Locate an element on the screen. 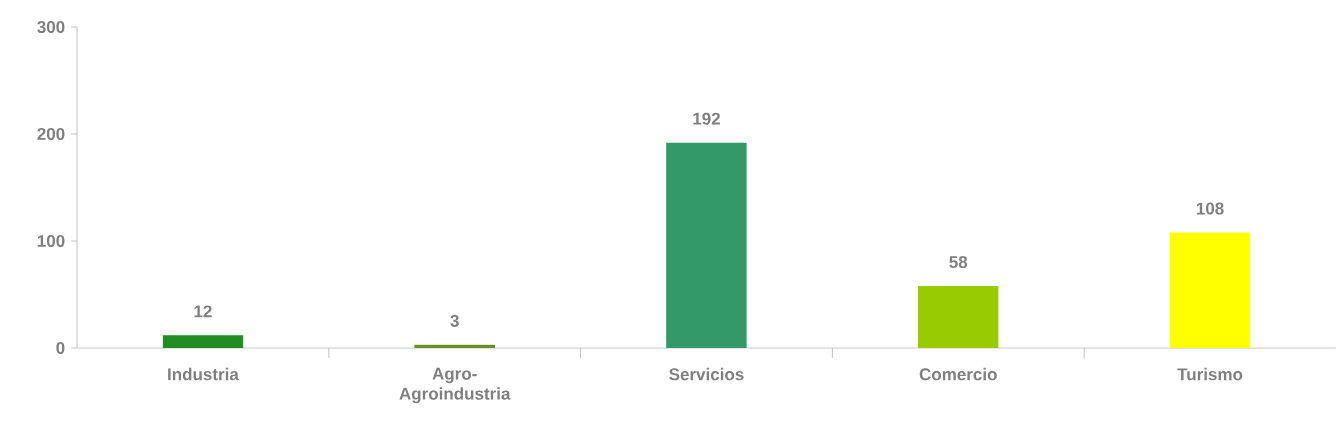 The height and width of the screenshot is (441, 1336). x-tick-label: Servicios is located at coordinates (706, 374).